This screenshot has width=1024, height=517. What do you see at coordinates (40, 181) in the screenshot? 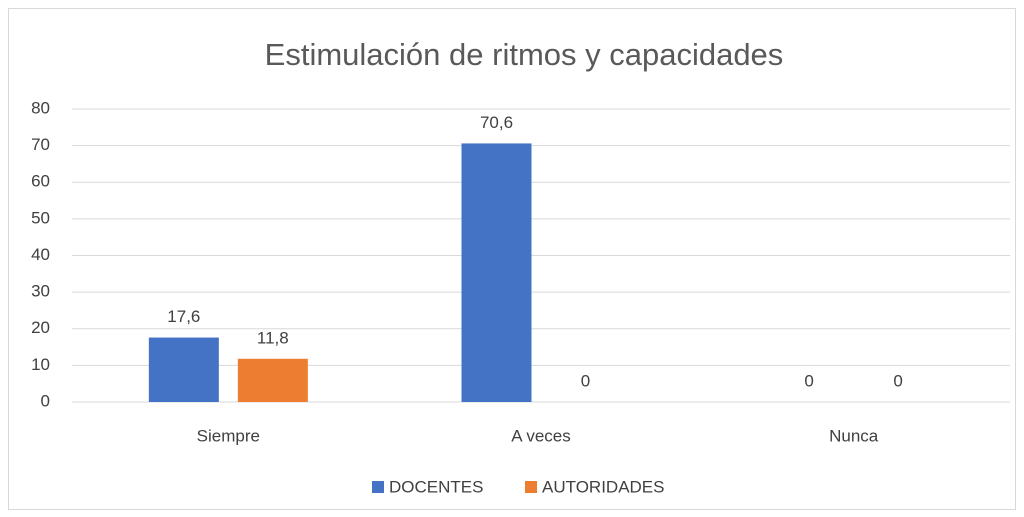
I see `y-tick-label: 60` at bounding box center [40, 181].